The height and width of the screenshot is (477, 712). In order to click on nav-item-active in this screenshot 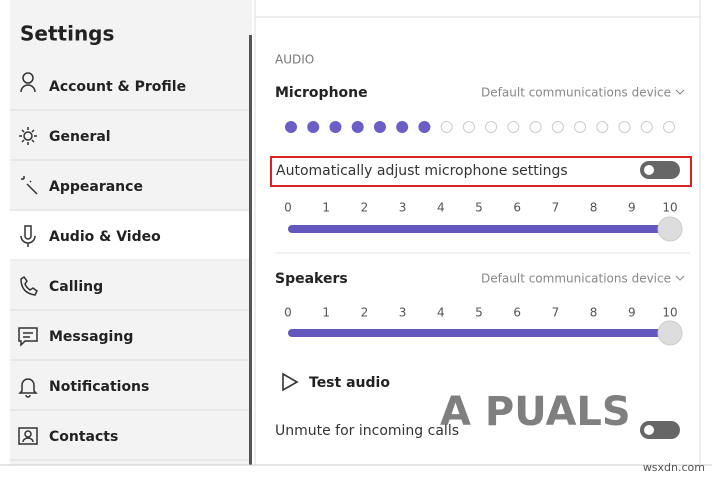, I will do `click(129, 236)`.